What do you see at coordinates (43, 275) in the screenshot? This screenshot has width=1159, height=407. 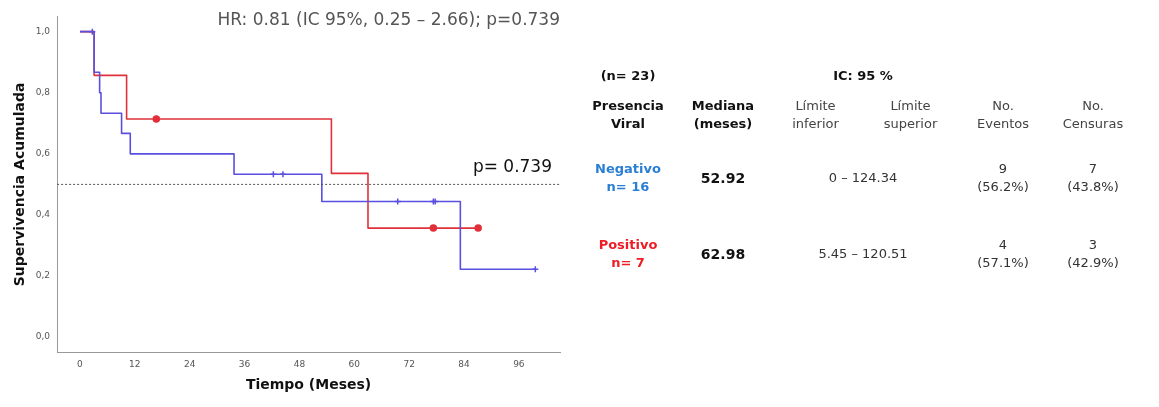 I see `y-tick-label: 0,2` at bounding box center [43, 275].